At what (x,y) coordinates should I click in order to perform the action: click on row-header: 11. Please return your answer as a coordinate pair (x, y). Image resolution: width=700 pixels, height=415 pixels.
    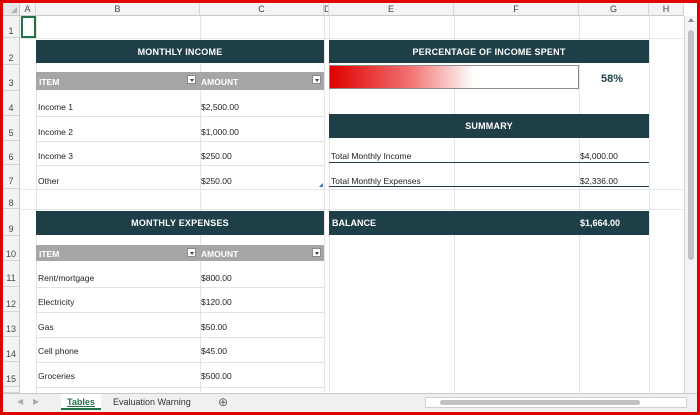
    Looking at the image, I should click on (11, 274).